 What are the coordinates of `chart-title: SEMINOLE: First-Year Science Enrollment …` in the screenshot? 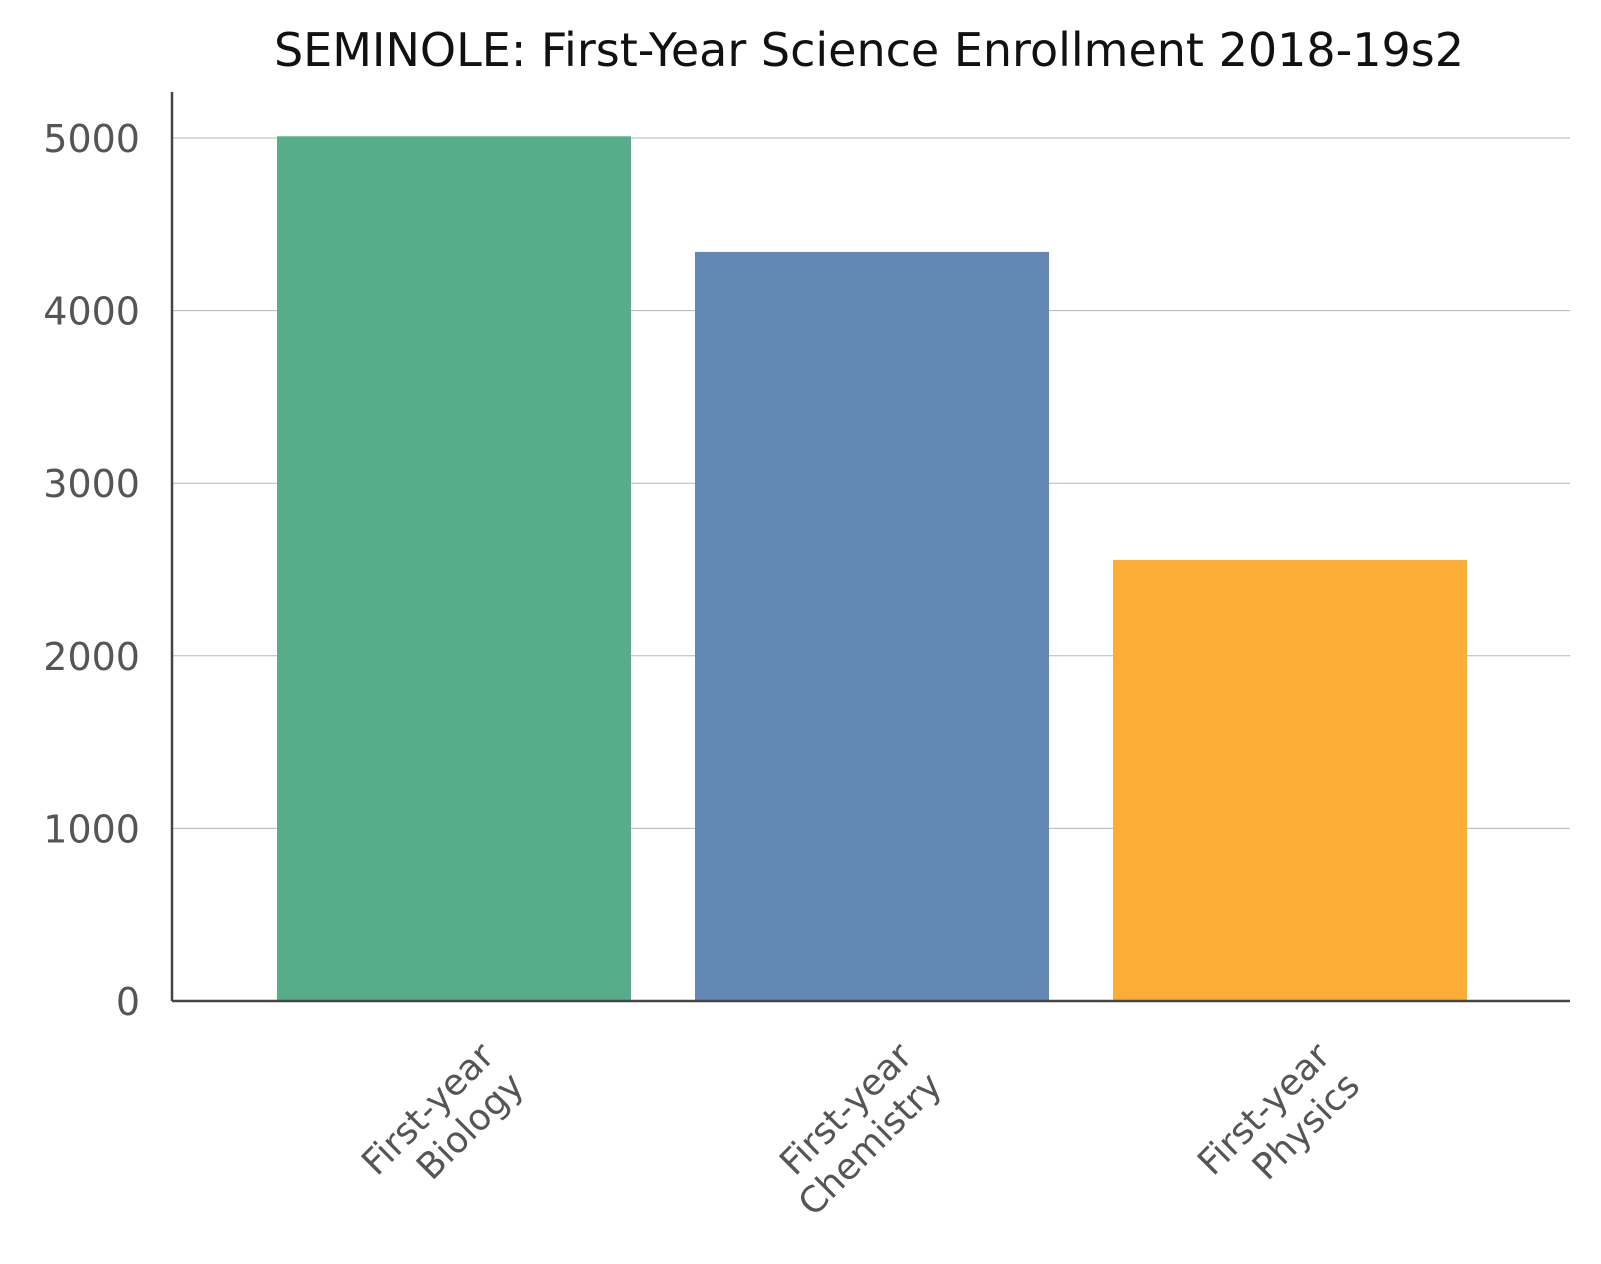 It's located at (869, 50).